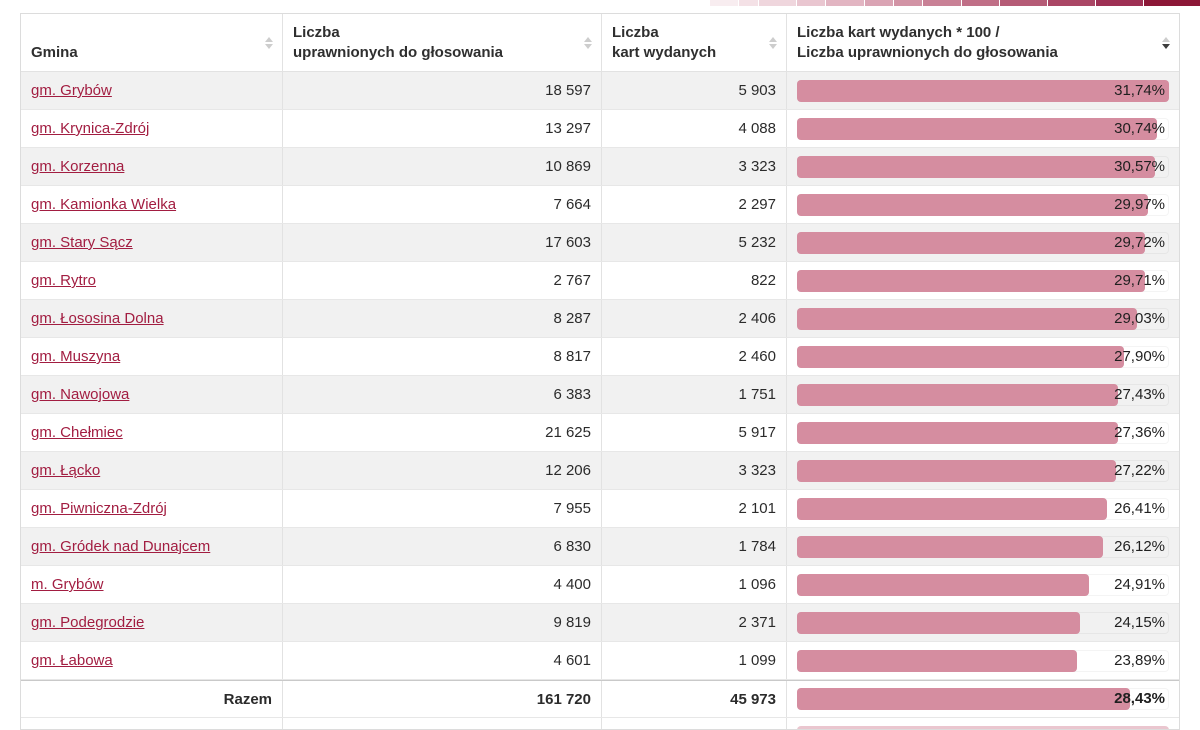 Image resolution: width=1200 pixels, height=730 pixels. I want to click on table-row: gm. Łabowa 4 601 1 099 23,89%, so click(600, 661).